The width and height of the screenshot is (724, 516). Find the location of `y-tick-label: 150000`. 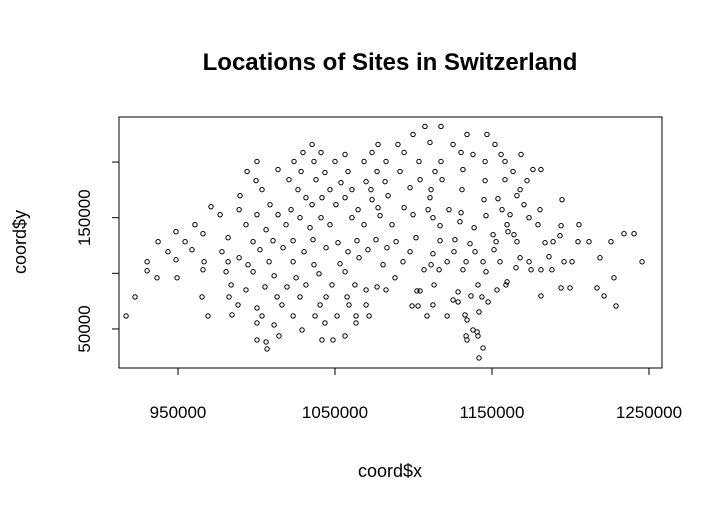

y-tick-label: 150000 is located at coordinates (84, 217).